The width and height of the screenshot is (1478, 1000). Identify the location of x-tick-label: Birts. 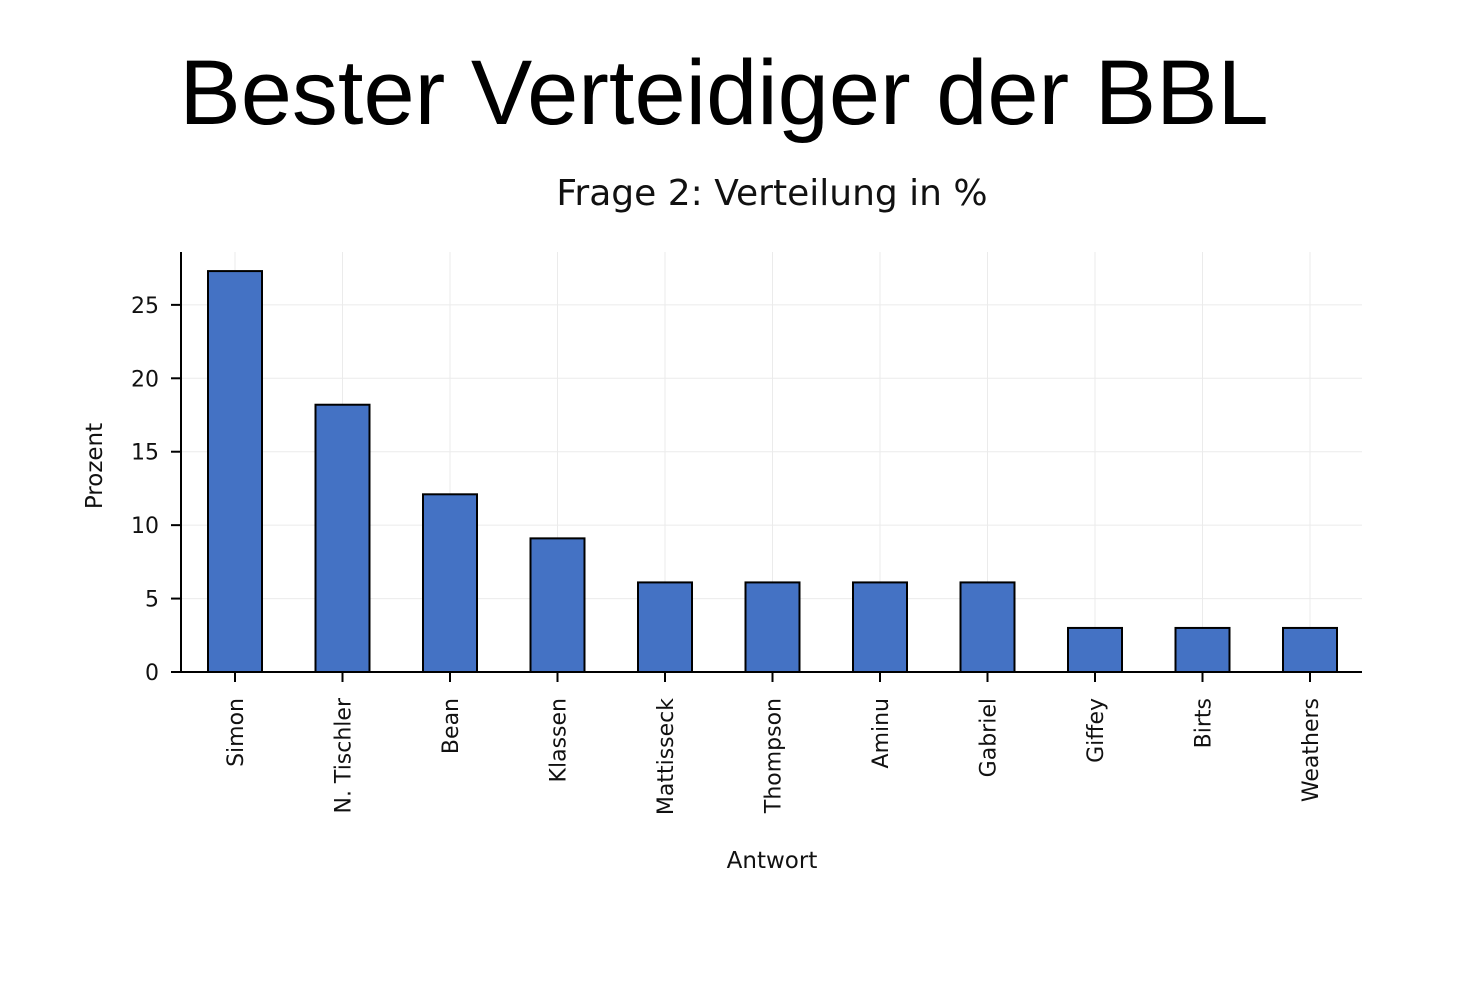
(1204, 723).